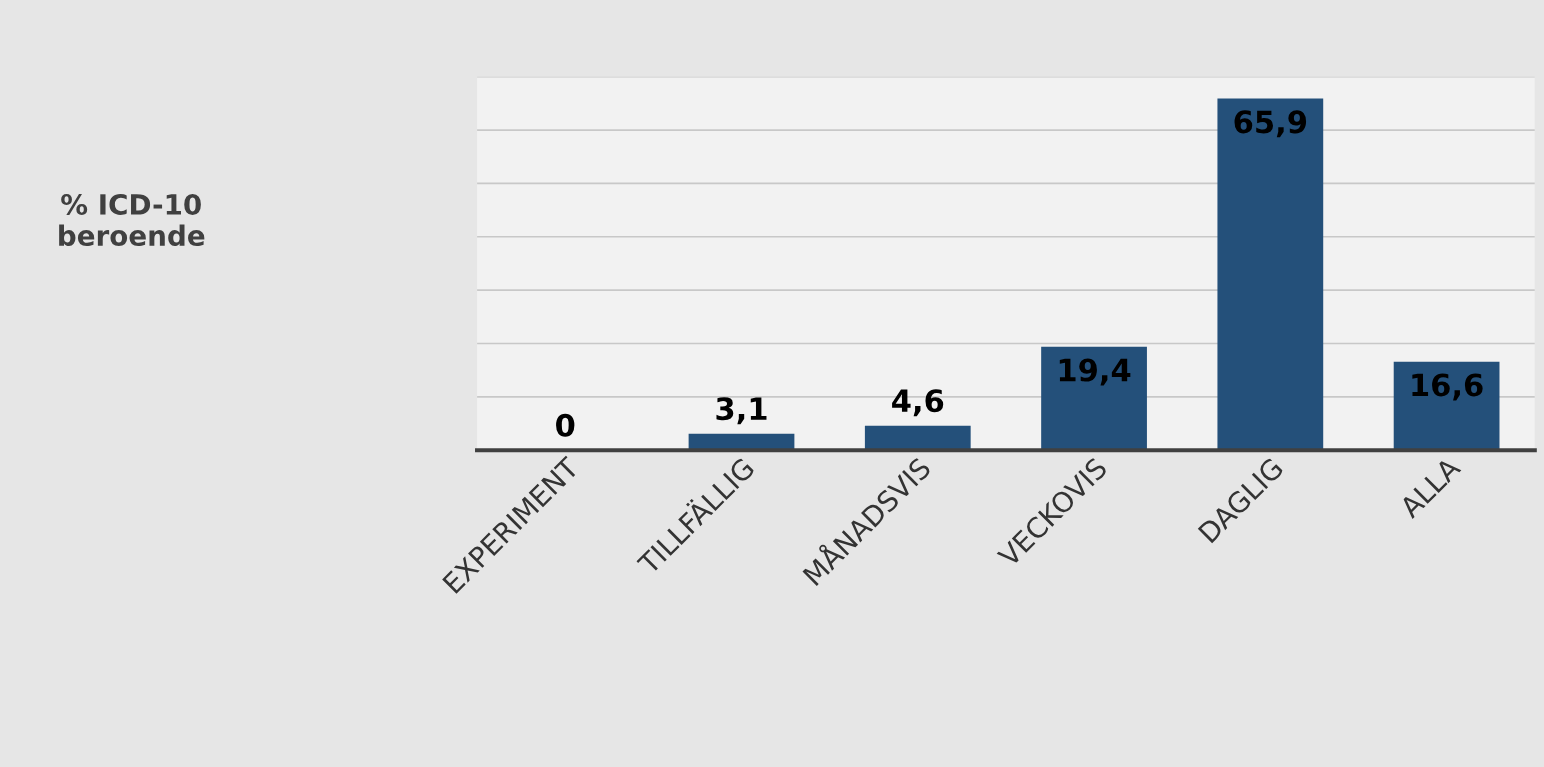  What do you see at coordinates (918, 403) in the screenshot?
I see `data-label: 4,6` at bounding box center [918, 403].